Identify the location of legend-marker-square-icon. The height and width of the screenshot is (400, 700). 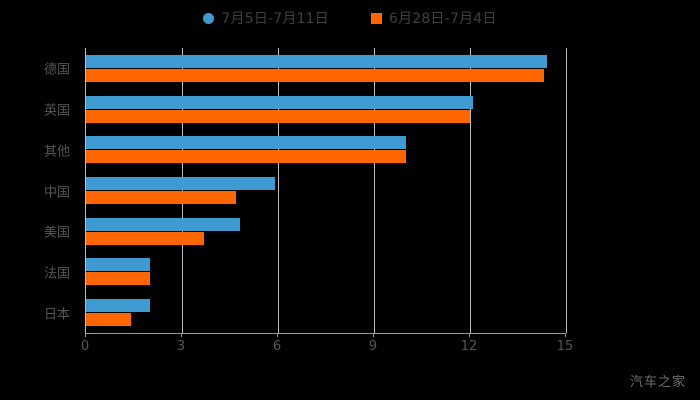
(376, 18).